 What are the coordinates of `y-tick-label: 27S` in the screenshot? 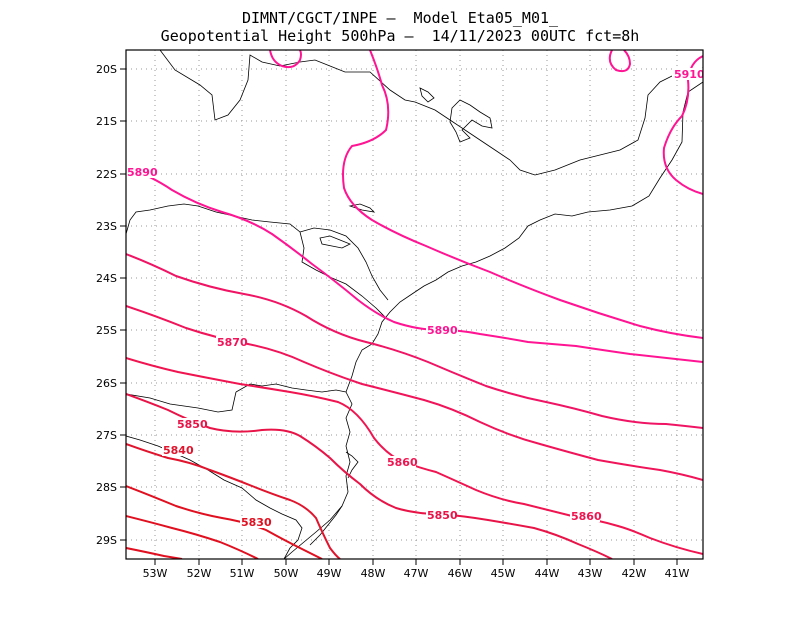 It's located at (106, 435).